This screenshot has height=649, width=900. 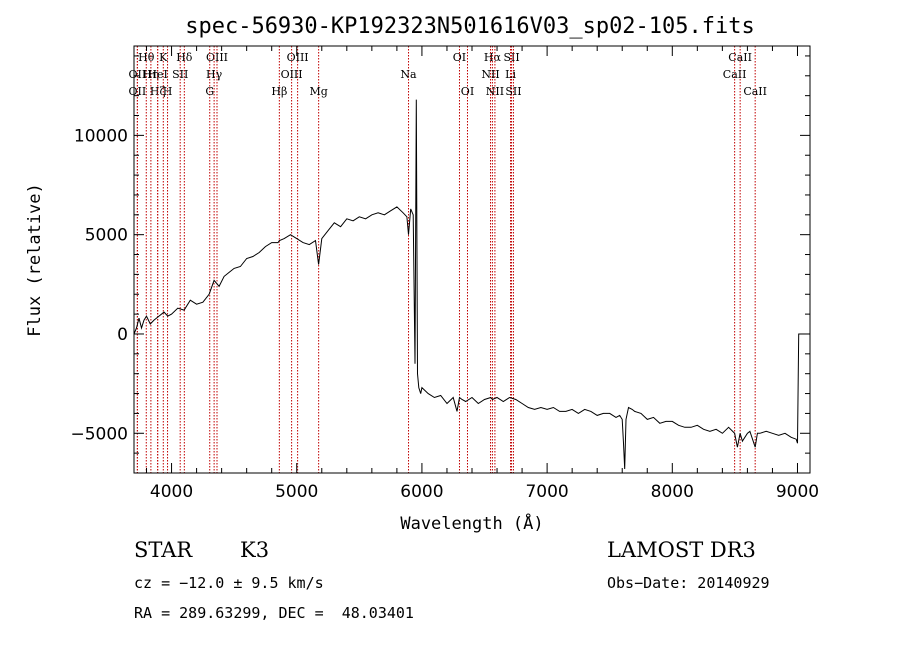 I want to click on x-tick-label: 5000, so click(x=296, y=492).